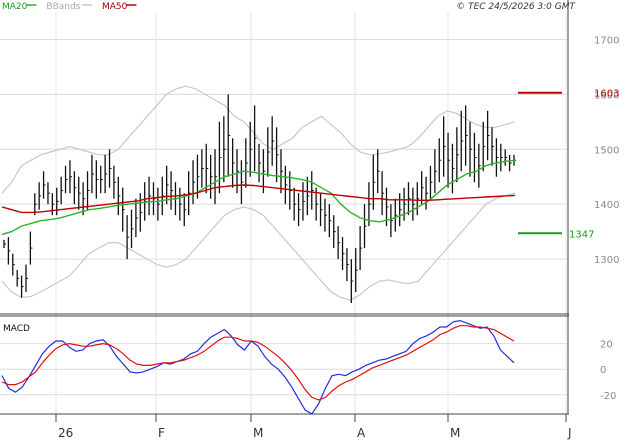 This screenshot has width=627, height=444. What do you see at coordinates (603, 370) in the screenshot?
I see `macd-y-tick-label: 0` at bounding box center [603, 370].